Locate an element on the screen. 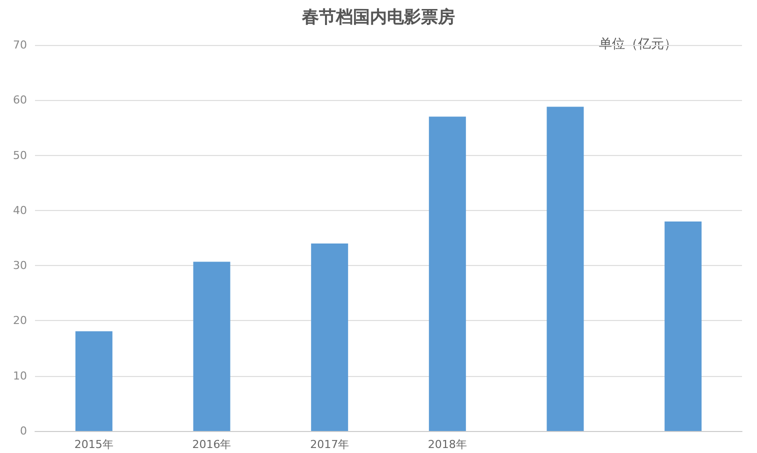 This screenshot has width=757, height=453. y-tick-label: 20 is located at coordinates (20, 321).